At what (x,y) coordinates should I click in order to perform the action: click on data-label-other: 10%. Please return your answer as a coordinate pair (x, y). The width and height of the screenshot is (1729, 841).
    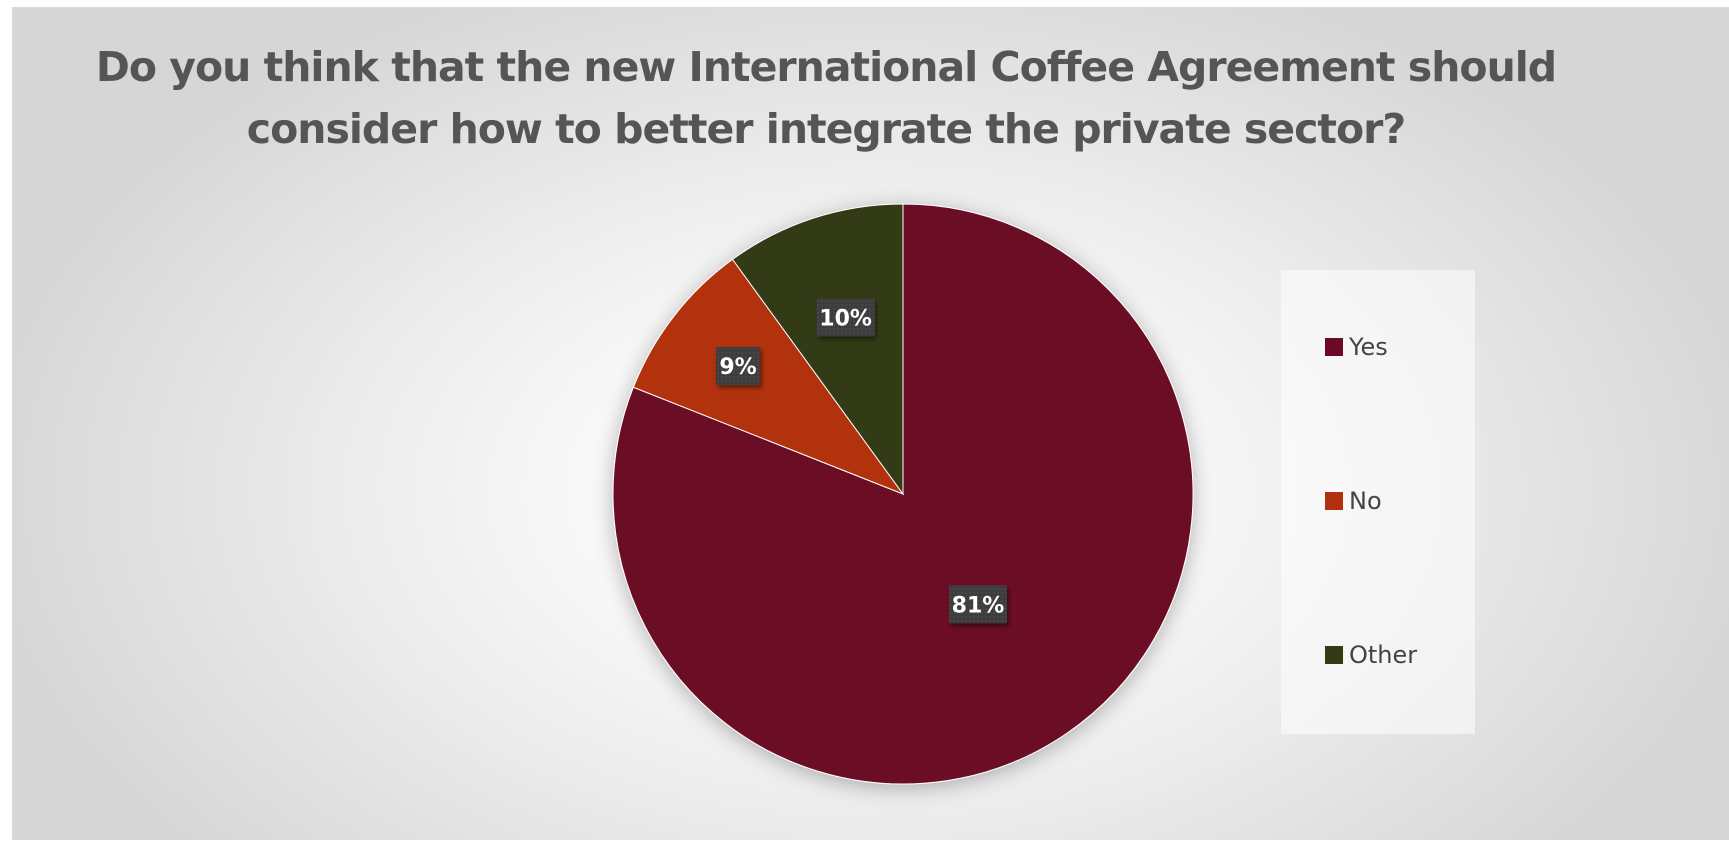
    Looking at the image, I should click on (845, 317).